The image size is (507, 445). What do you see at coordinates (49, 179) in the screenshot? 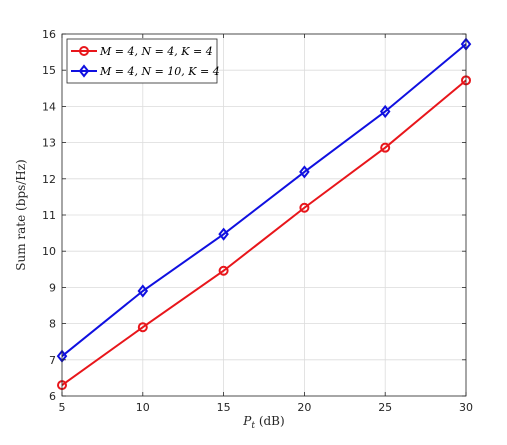
I see `y-tick-label: 12` at bounding box center [49, 179].